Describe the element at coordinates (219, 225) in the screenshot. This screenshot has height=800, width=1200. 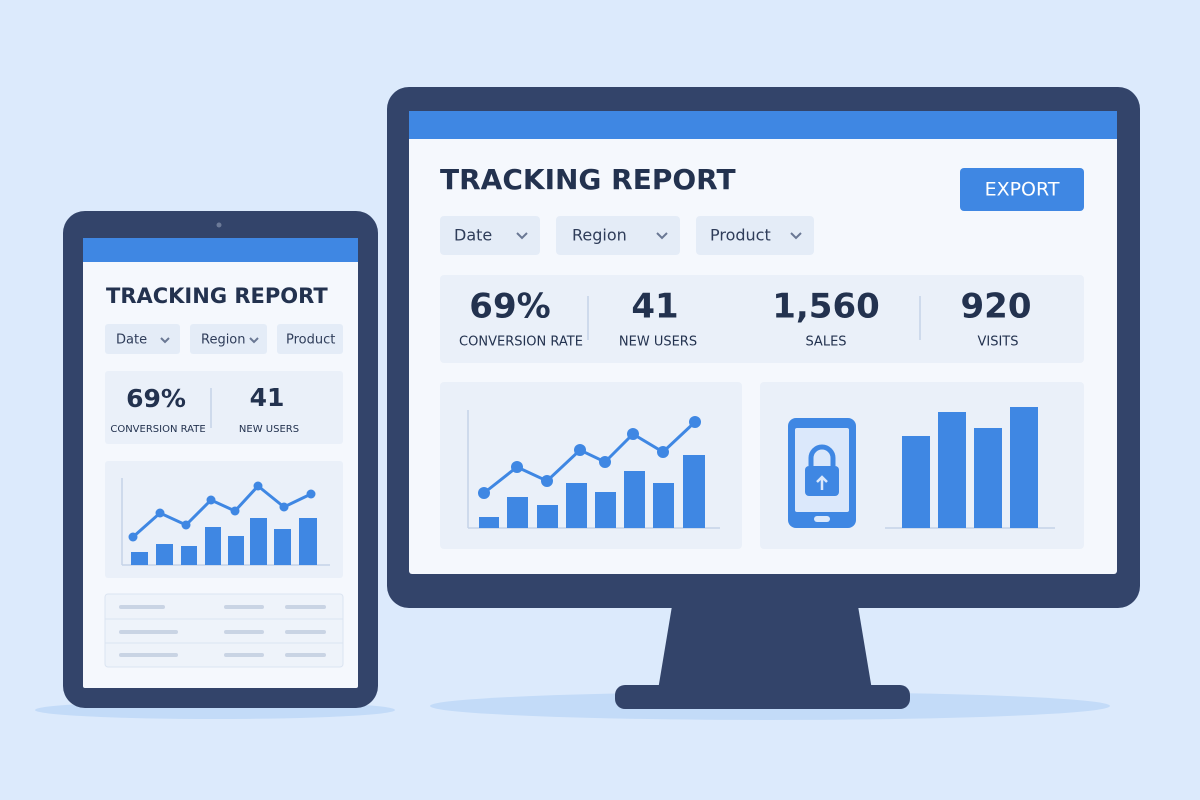
I see `camera` at that location.